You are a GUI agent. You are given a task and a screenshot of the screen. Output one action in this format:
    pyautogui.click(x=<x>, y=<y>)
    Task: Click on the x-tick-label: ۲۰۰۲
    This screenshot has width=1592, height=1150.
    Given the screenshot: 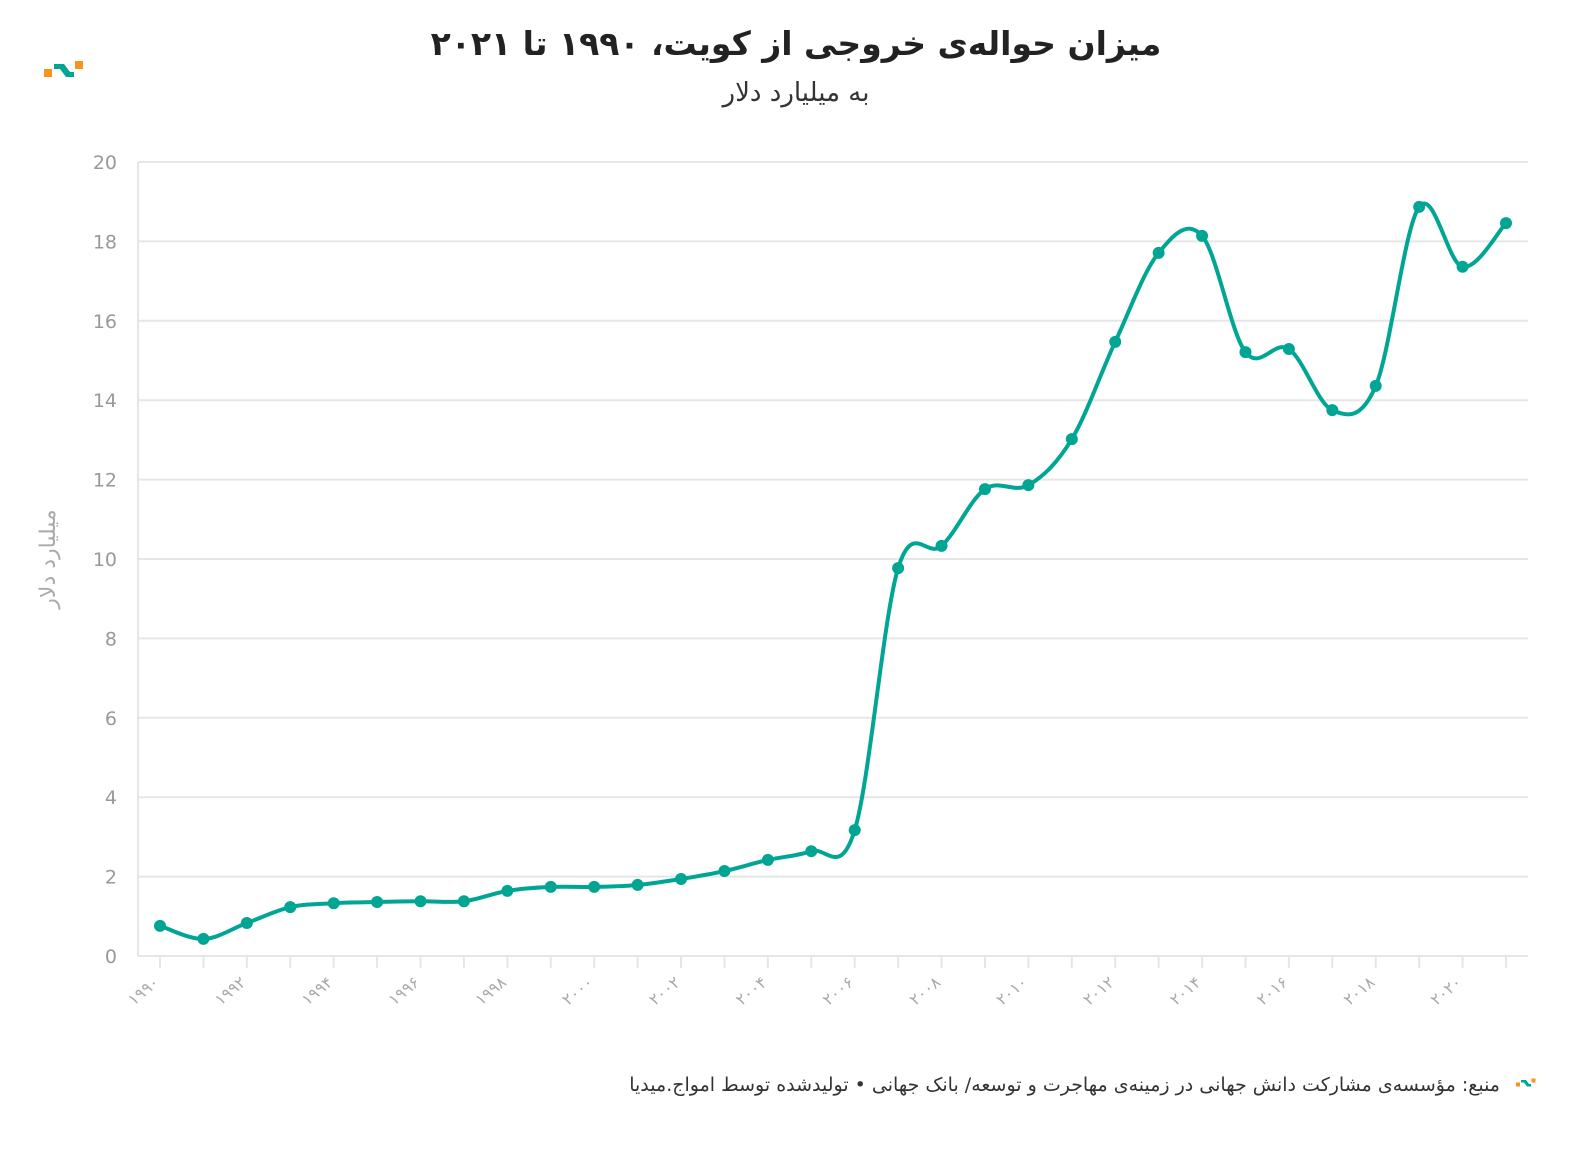 What is the action you would take?
    pyautogui.click(x=664, y=991)
    